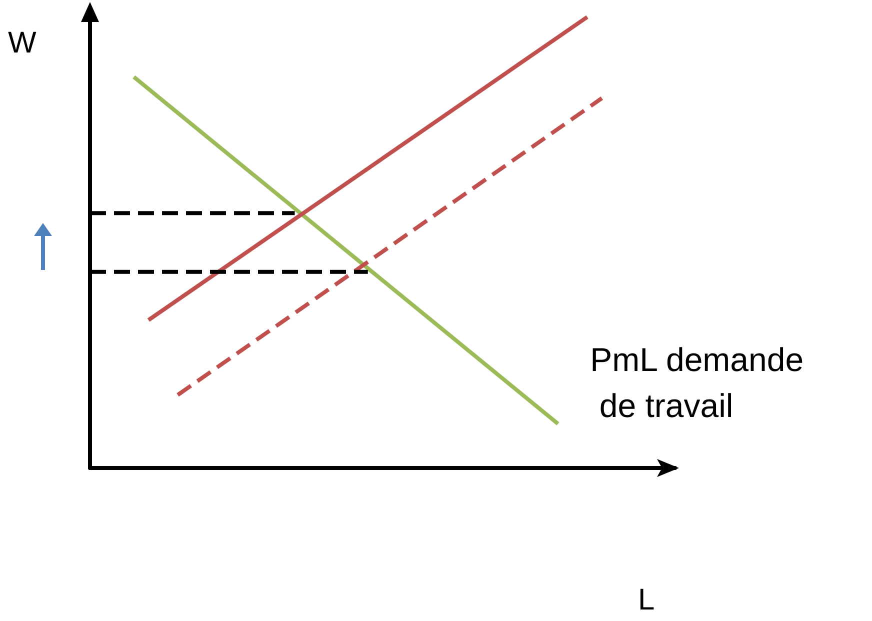 This screenshot has width=872, height=621. I want to click on x-axis-title: L, so click(646, 600).